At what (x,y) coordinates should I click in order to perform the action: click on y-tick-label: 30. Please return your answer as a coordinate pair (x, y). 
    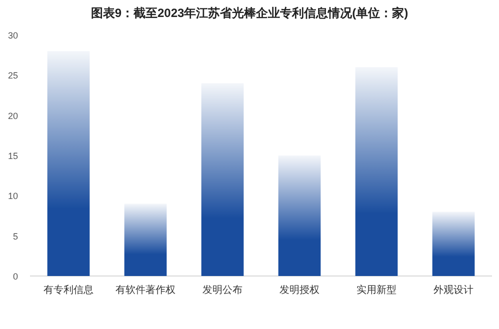
    Looking at the image, I should click on (13, 35).